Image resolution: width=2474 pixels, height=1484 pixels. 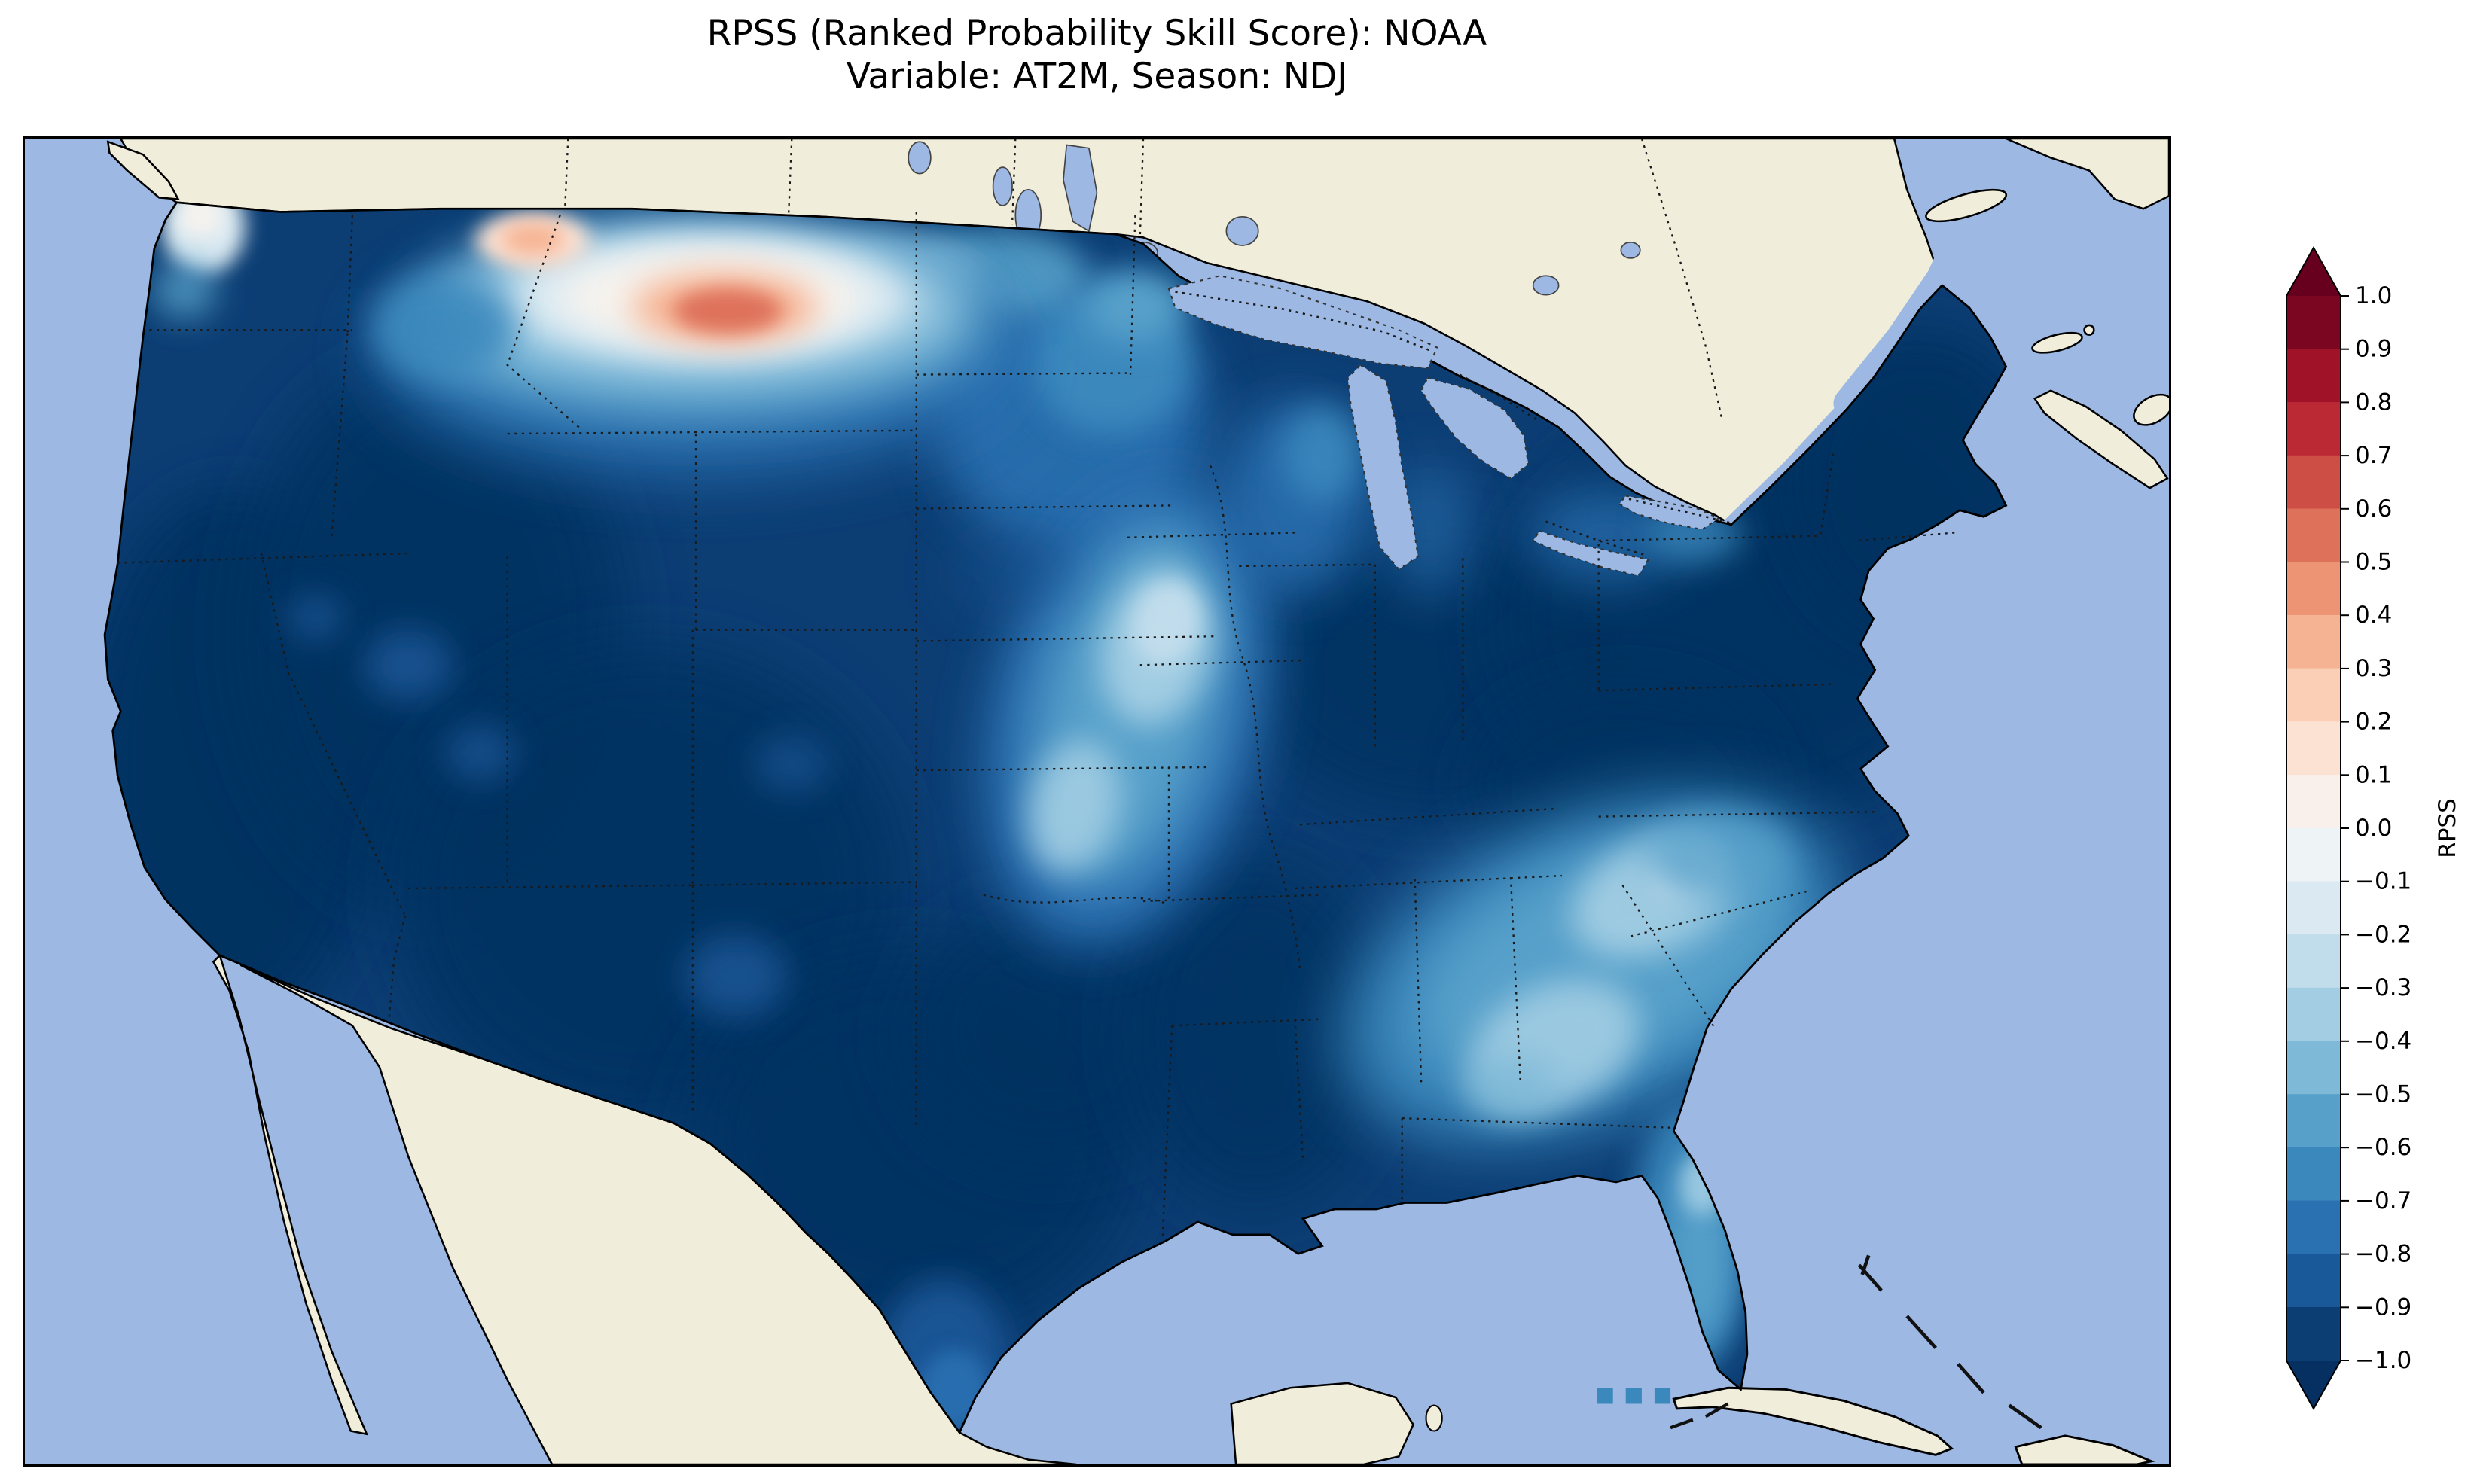 I want to click on baja-california, so click(x=290, y=1194).